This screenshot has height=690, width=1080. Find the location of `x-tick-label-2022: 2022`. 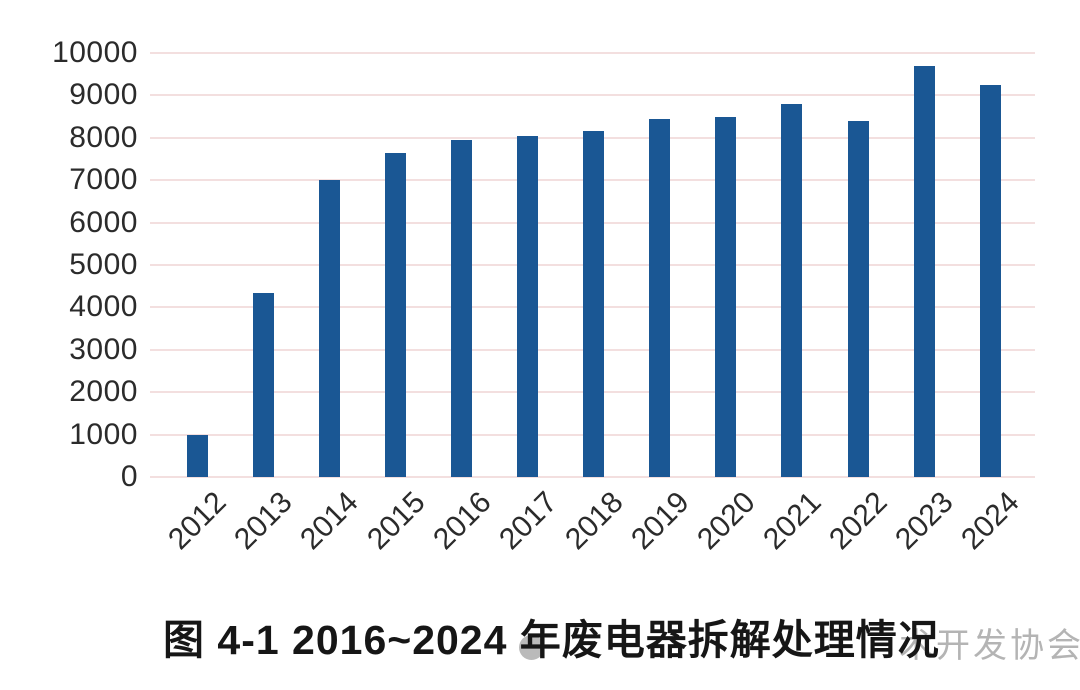

x-tick-label-2022: 2022 is located at coordinates (858, 521).